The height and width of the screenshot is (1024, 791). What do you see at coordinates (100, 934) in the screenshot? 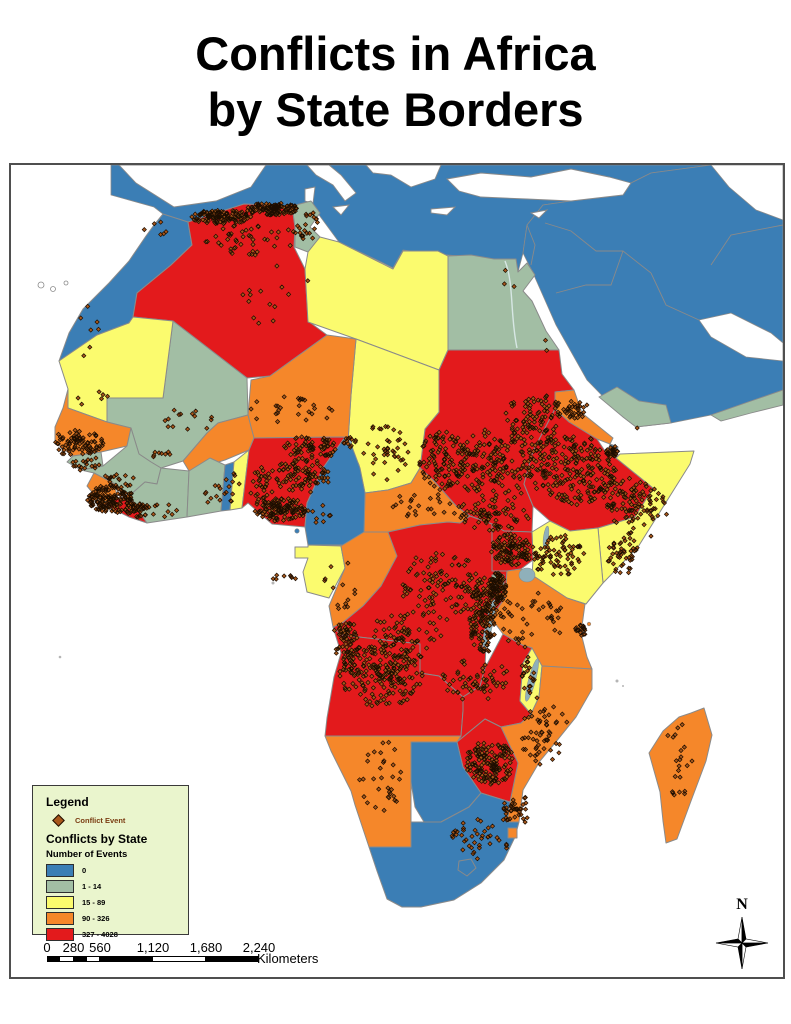
I see `legend-class-label: 327 - 4028` at bounding box center [100, 934].